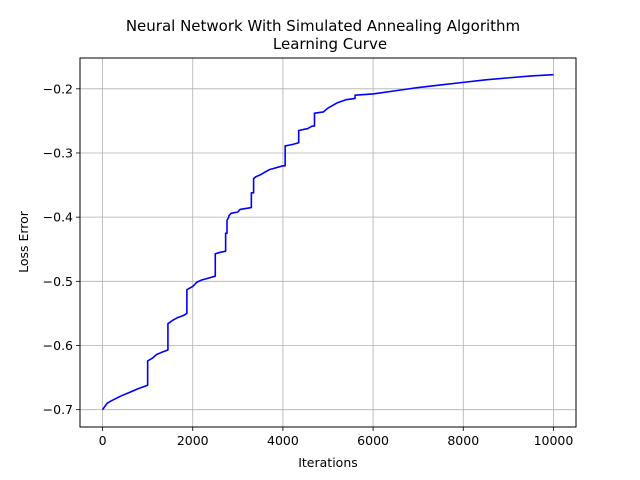 This screenshot has width=640, height=480. I want to click on x-axis-label: Iterations, so click(328, 462).